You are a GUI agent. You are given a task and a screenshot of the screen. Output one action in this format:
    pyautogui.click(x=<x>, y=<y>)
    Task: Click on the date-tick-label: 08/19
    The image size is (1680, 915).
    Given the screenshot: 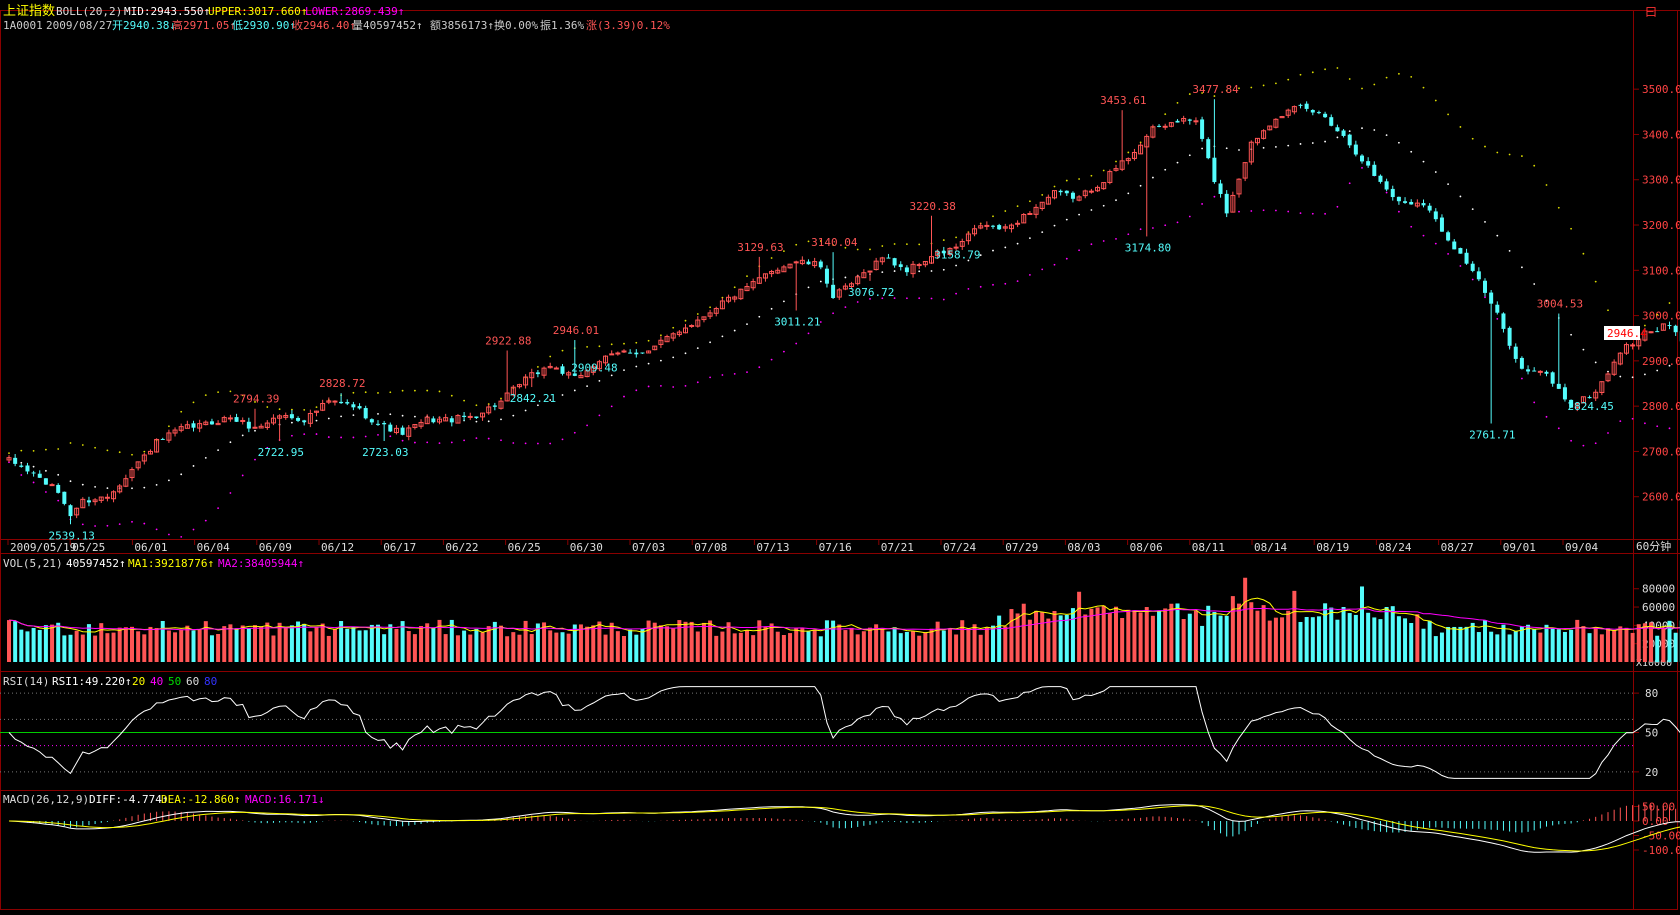 What is the action you would take?
    pyautogui.click(x=1332, y=547)
    